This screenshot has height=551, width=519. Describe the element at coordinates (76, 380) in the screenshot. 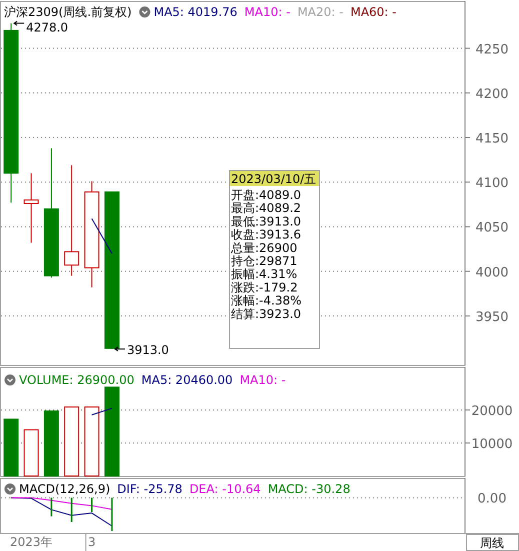

I see `series-label: VOLUME: 26900.00` at that location.